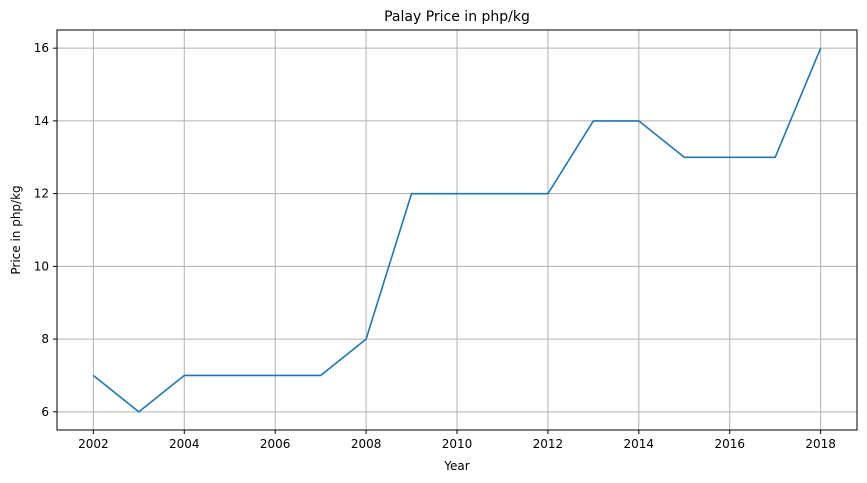 The image size is (867, 483). What do you see at coordinates (41, 266) in the screenshot?
I see `y-tick-label: 10` at bounding box center [41, 266].